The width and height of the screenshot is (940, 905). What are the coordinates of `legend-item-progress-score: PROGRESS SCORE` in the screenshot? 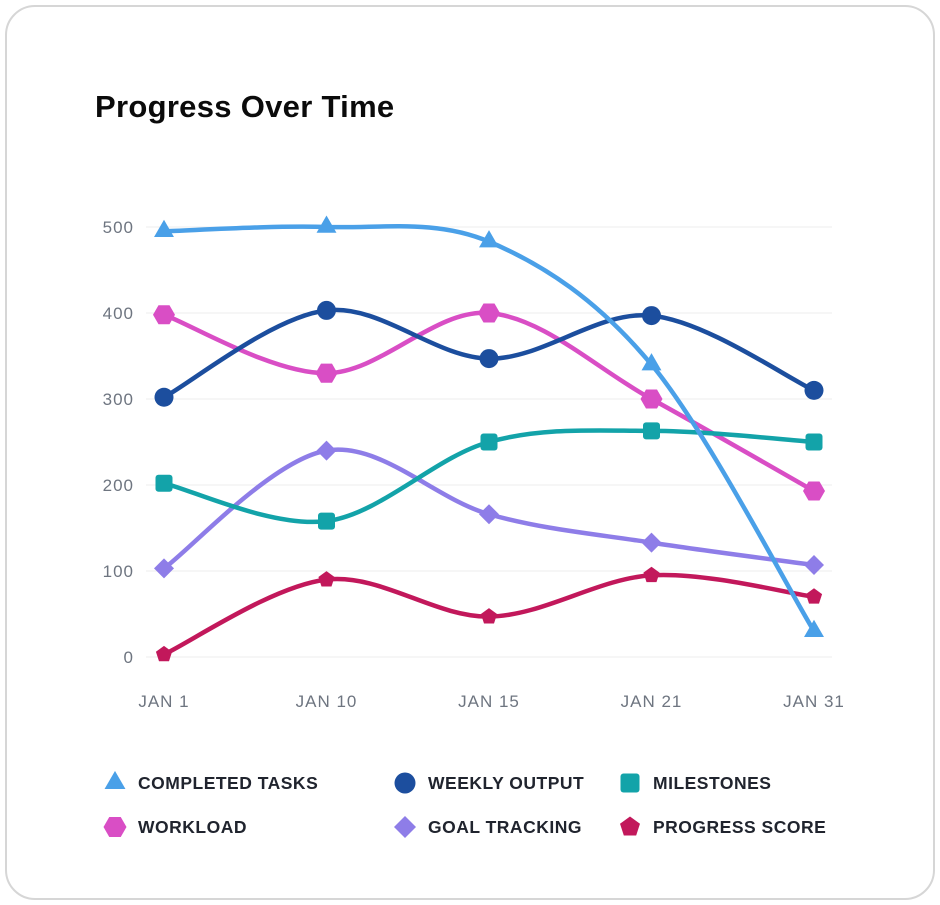 It's located at (775, 827).